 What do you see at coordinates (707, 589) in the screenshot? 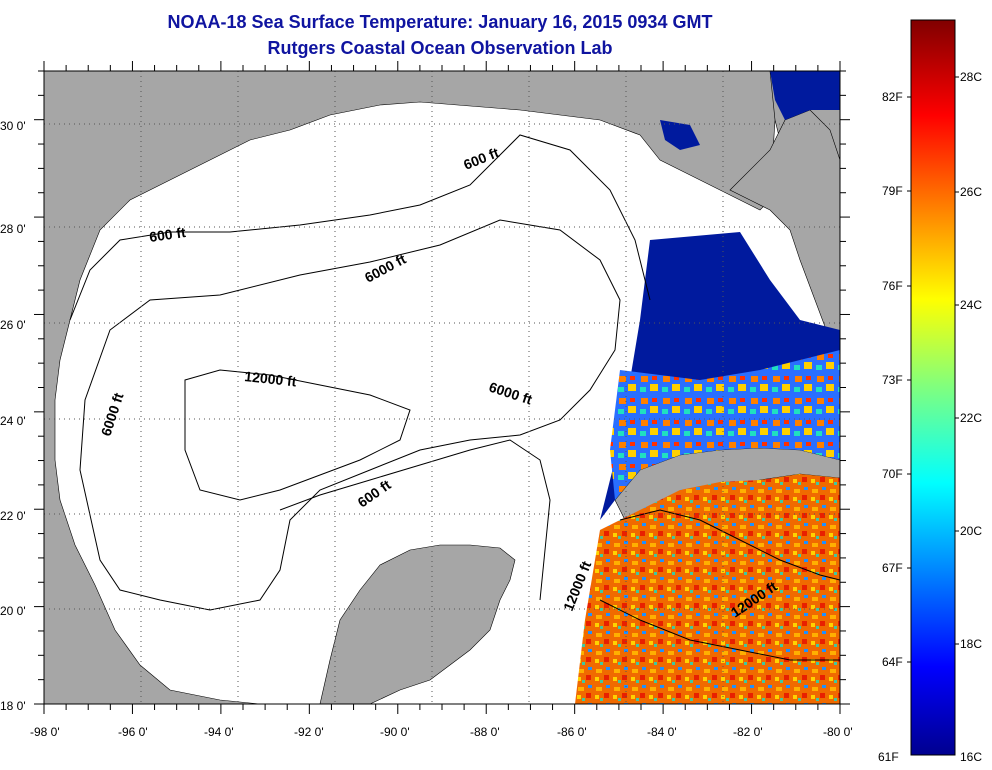
I see `sst-swath-warm` at bounding box center [707, 589].